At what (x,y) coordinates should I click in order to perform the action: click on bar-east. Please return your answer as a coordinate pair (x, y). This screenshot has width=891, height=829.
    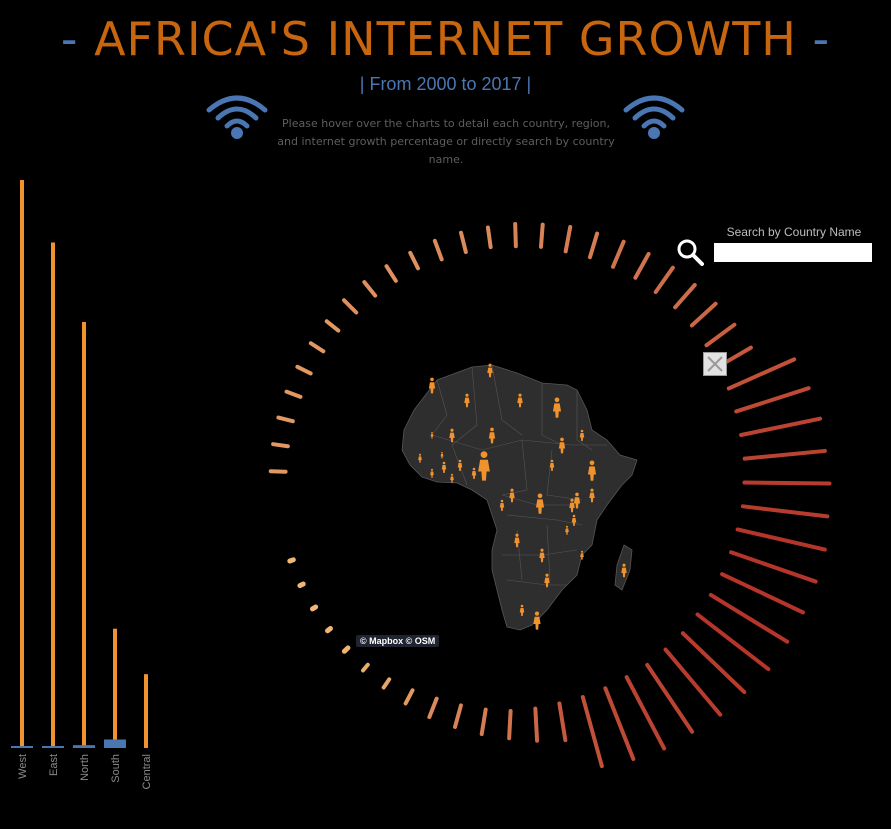
    Looking at the image, I should click on (53, 495).